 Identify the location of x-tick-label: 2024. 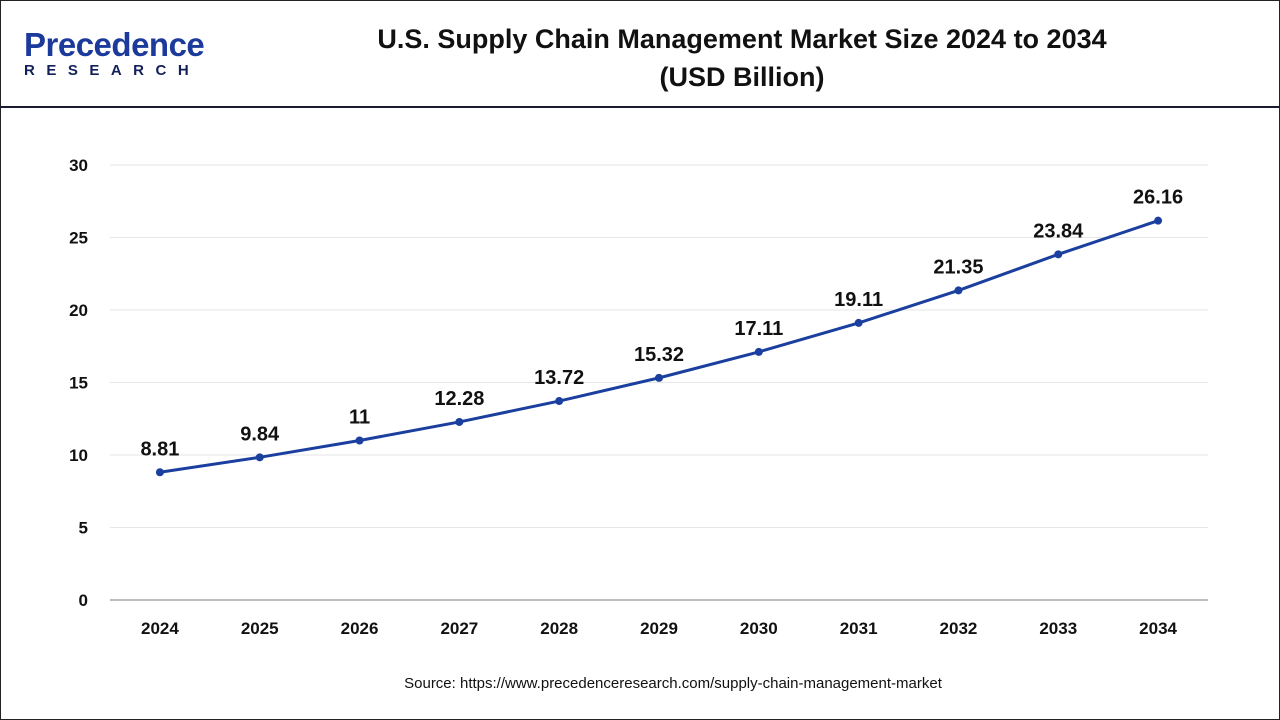
(160, 628).